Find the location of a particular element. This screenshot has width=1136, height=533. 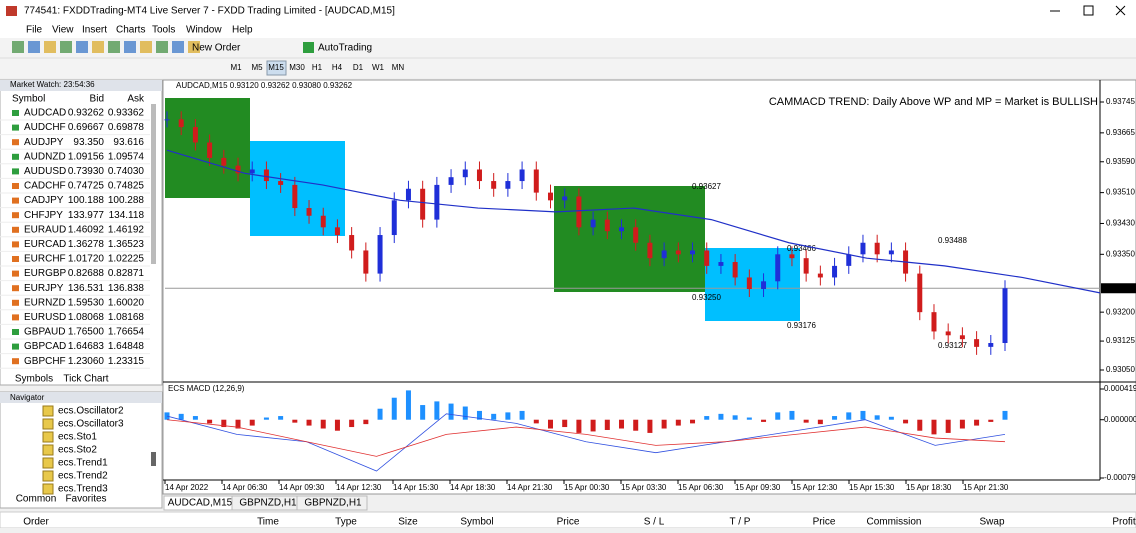

navigator-item: ecs.Trend3 is located at coordinates (83, 489).